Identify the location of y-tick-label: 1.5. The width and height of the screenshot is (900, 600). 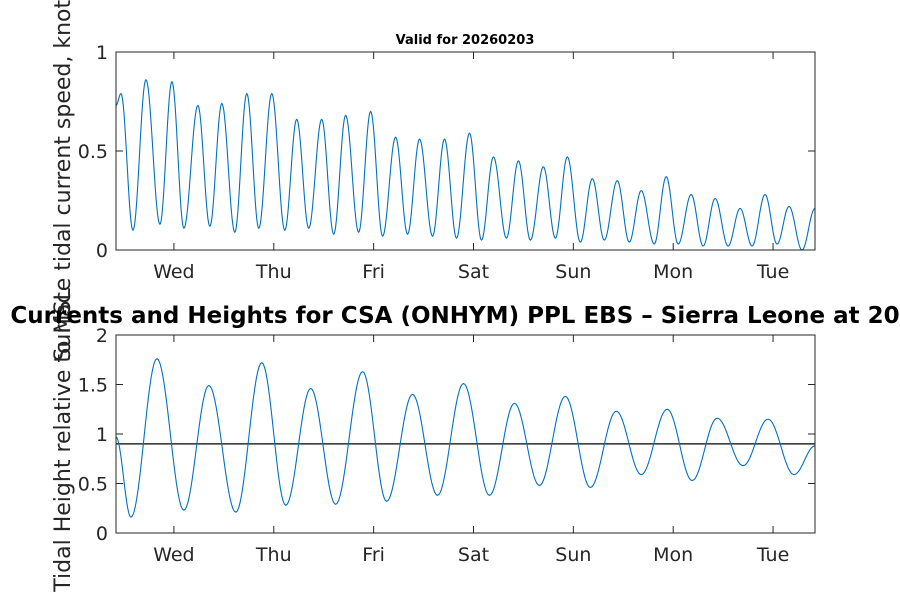
(93, 386).